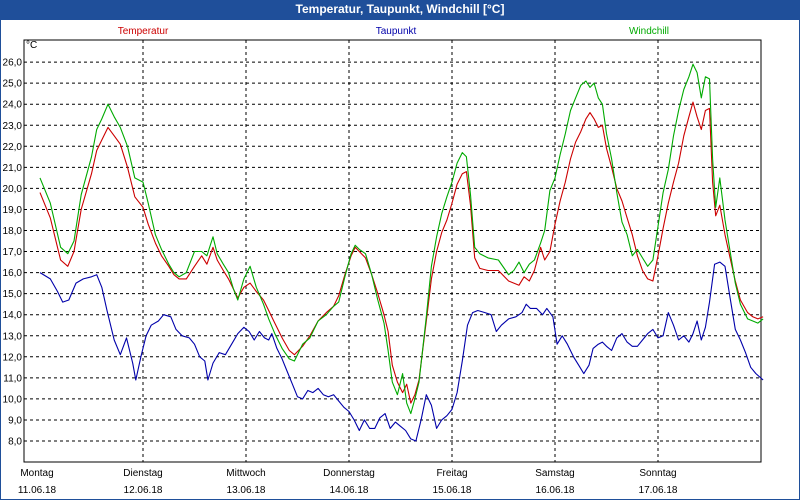 The height and width of the screenshot is (500, 800). I want to click on y-tick-label: 25,0, so click(13, 84).